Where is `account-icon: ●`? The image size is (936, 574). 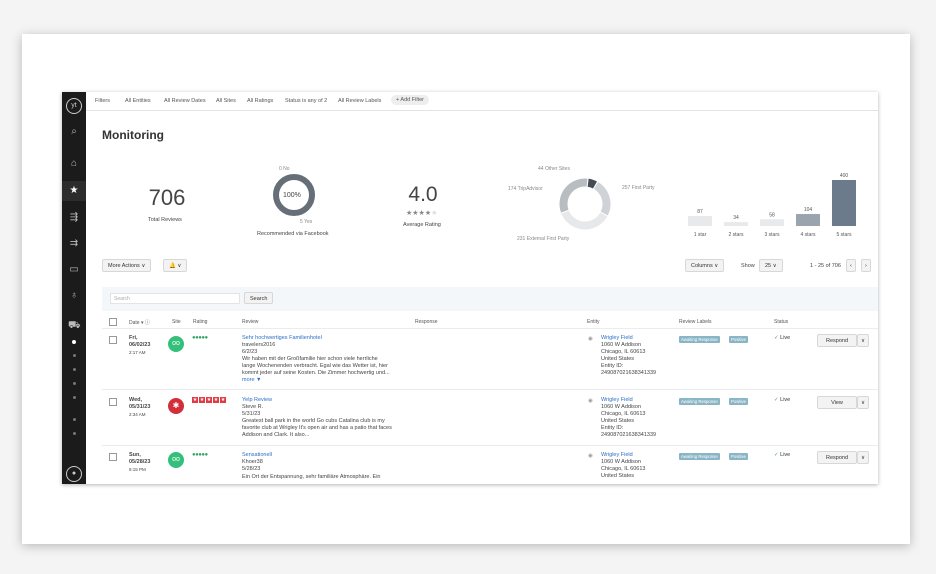
account-icon: ● is located at coordinates (74, 474).